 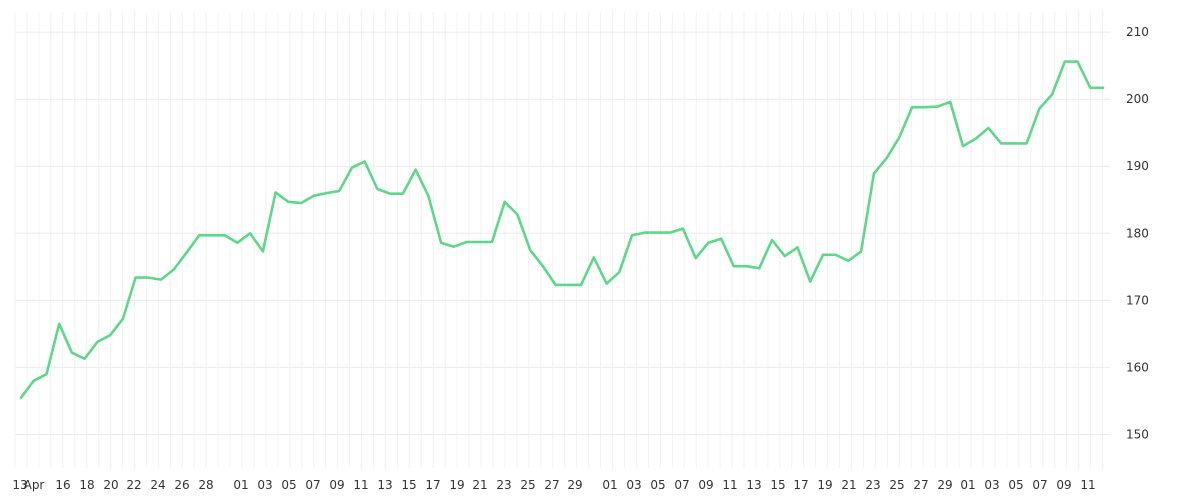 What do you see at coordinates (34, 485) in the screenshot?
I see `x-tick-label: Apr` at bounding box center [34, 485].